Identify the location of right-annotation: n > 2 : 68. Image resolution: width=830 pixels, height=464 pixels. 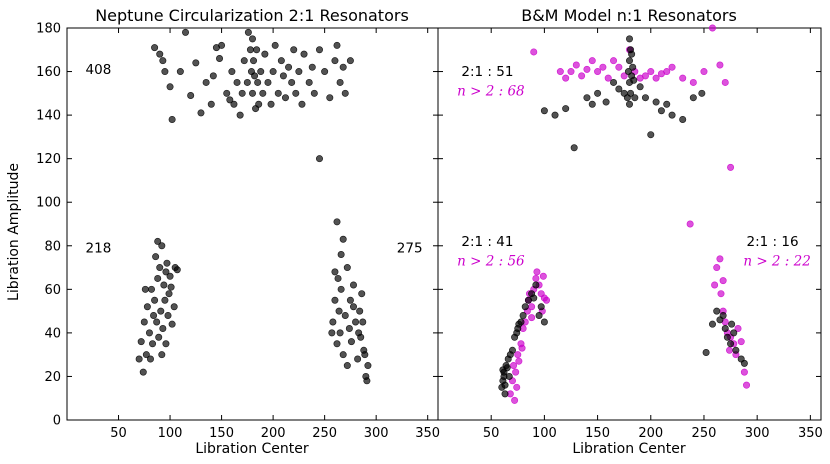
(491, 92).